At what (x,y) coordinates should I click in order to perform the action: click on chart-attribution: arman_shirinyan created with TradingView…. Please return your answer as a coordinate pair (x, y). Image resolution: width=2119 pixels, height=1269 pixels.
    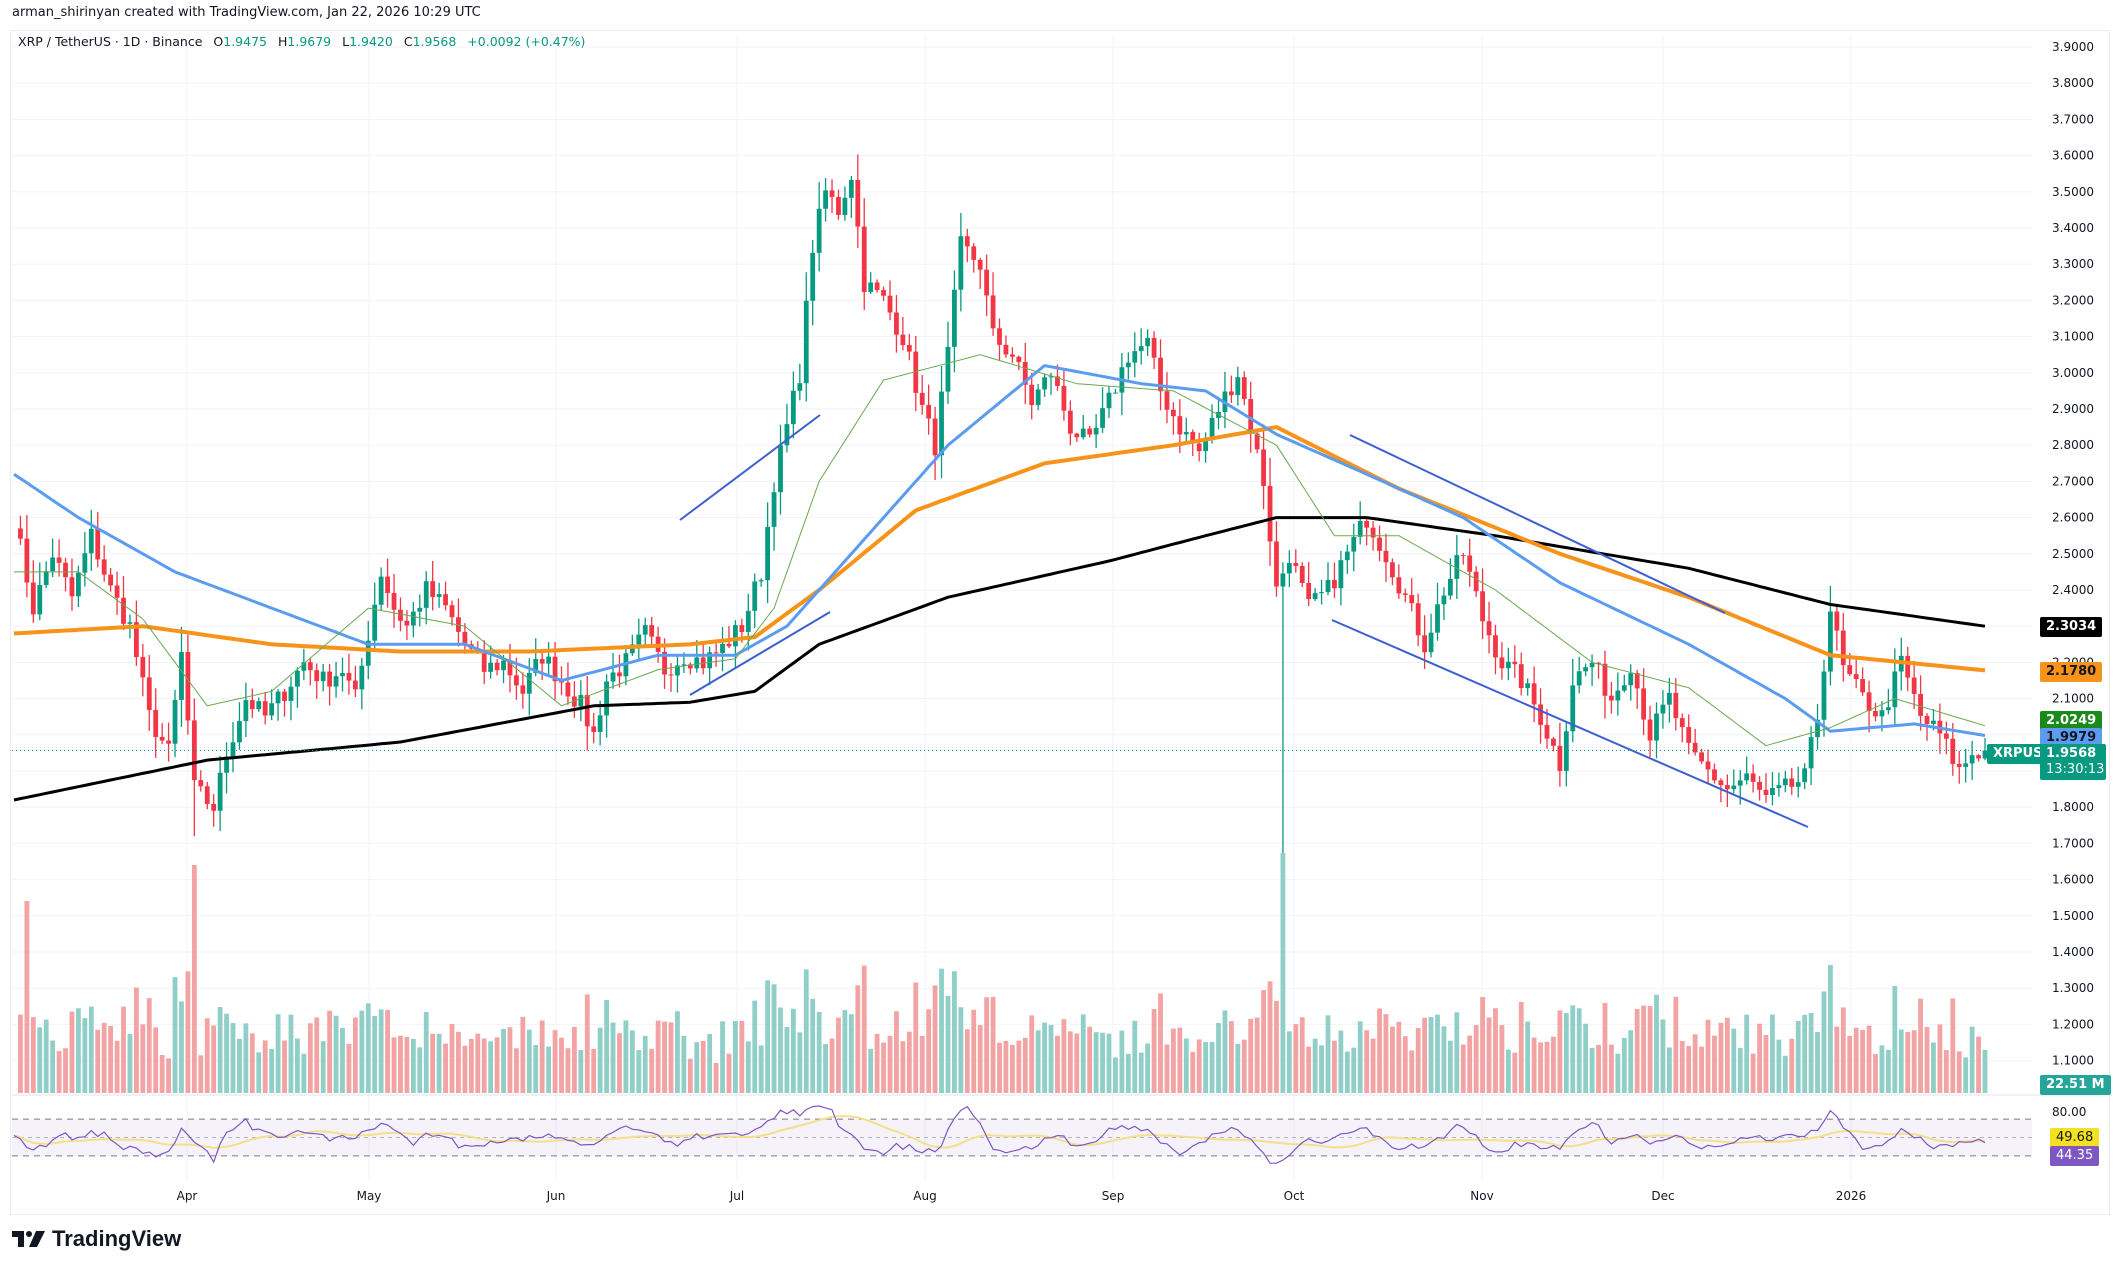
    Looking at the image, I should click on (246, 12).